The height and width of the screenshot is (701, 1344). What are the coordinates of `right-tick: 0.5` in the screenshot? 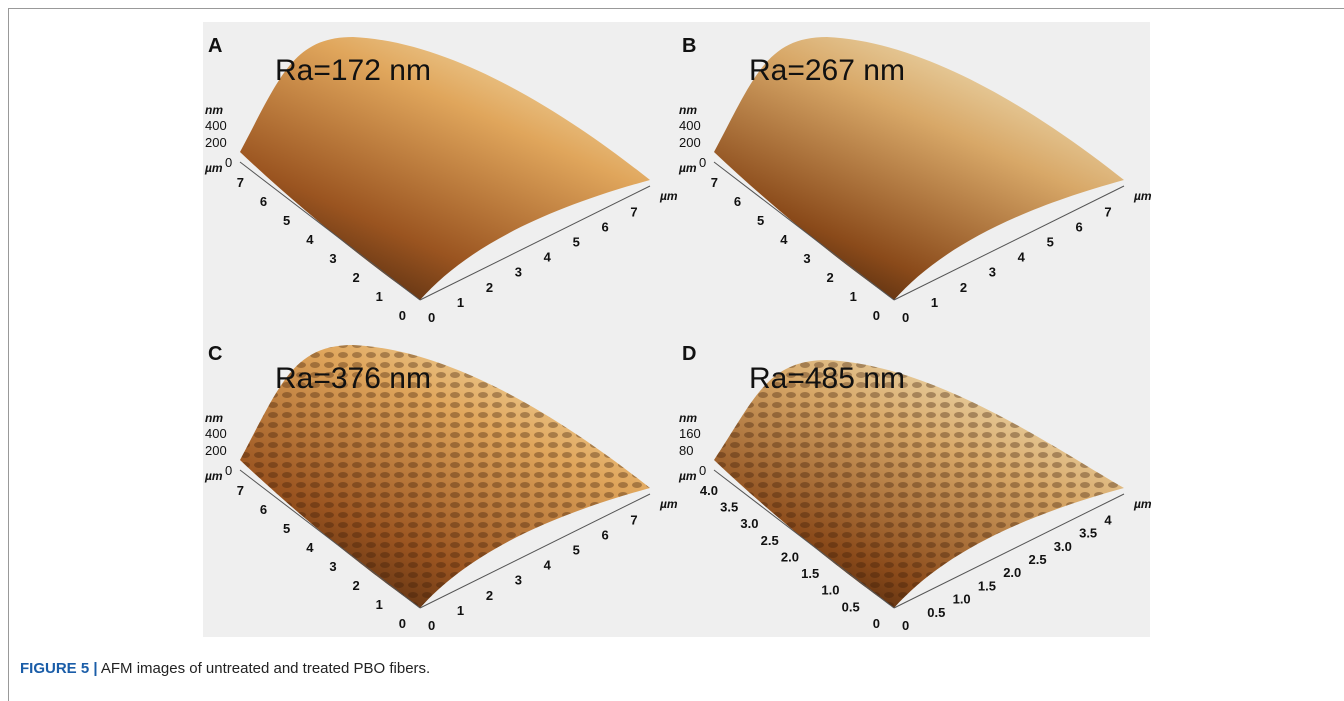 It's located at (936, 612).